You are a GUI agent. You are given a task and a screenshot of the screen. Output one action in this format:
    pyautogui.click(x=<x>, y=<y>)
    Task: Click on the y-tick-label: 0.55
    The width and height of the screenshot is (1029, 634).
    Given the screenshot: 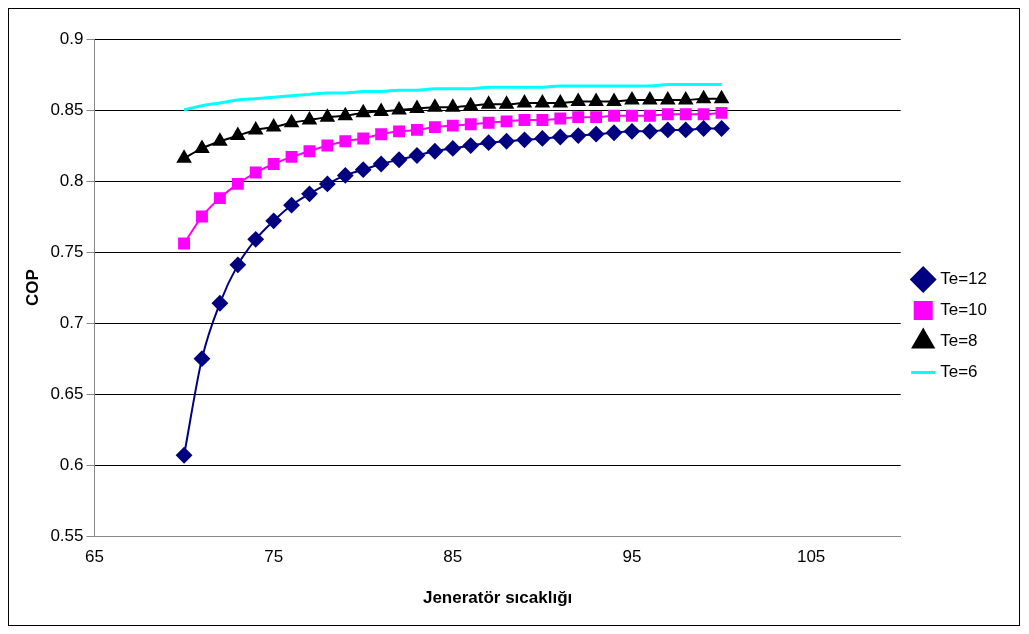 What is the action you would take?
    pyautogui.click(x=67, y=535)
    